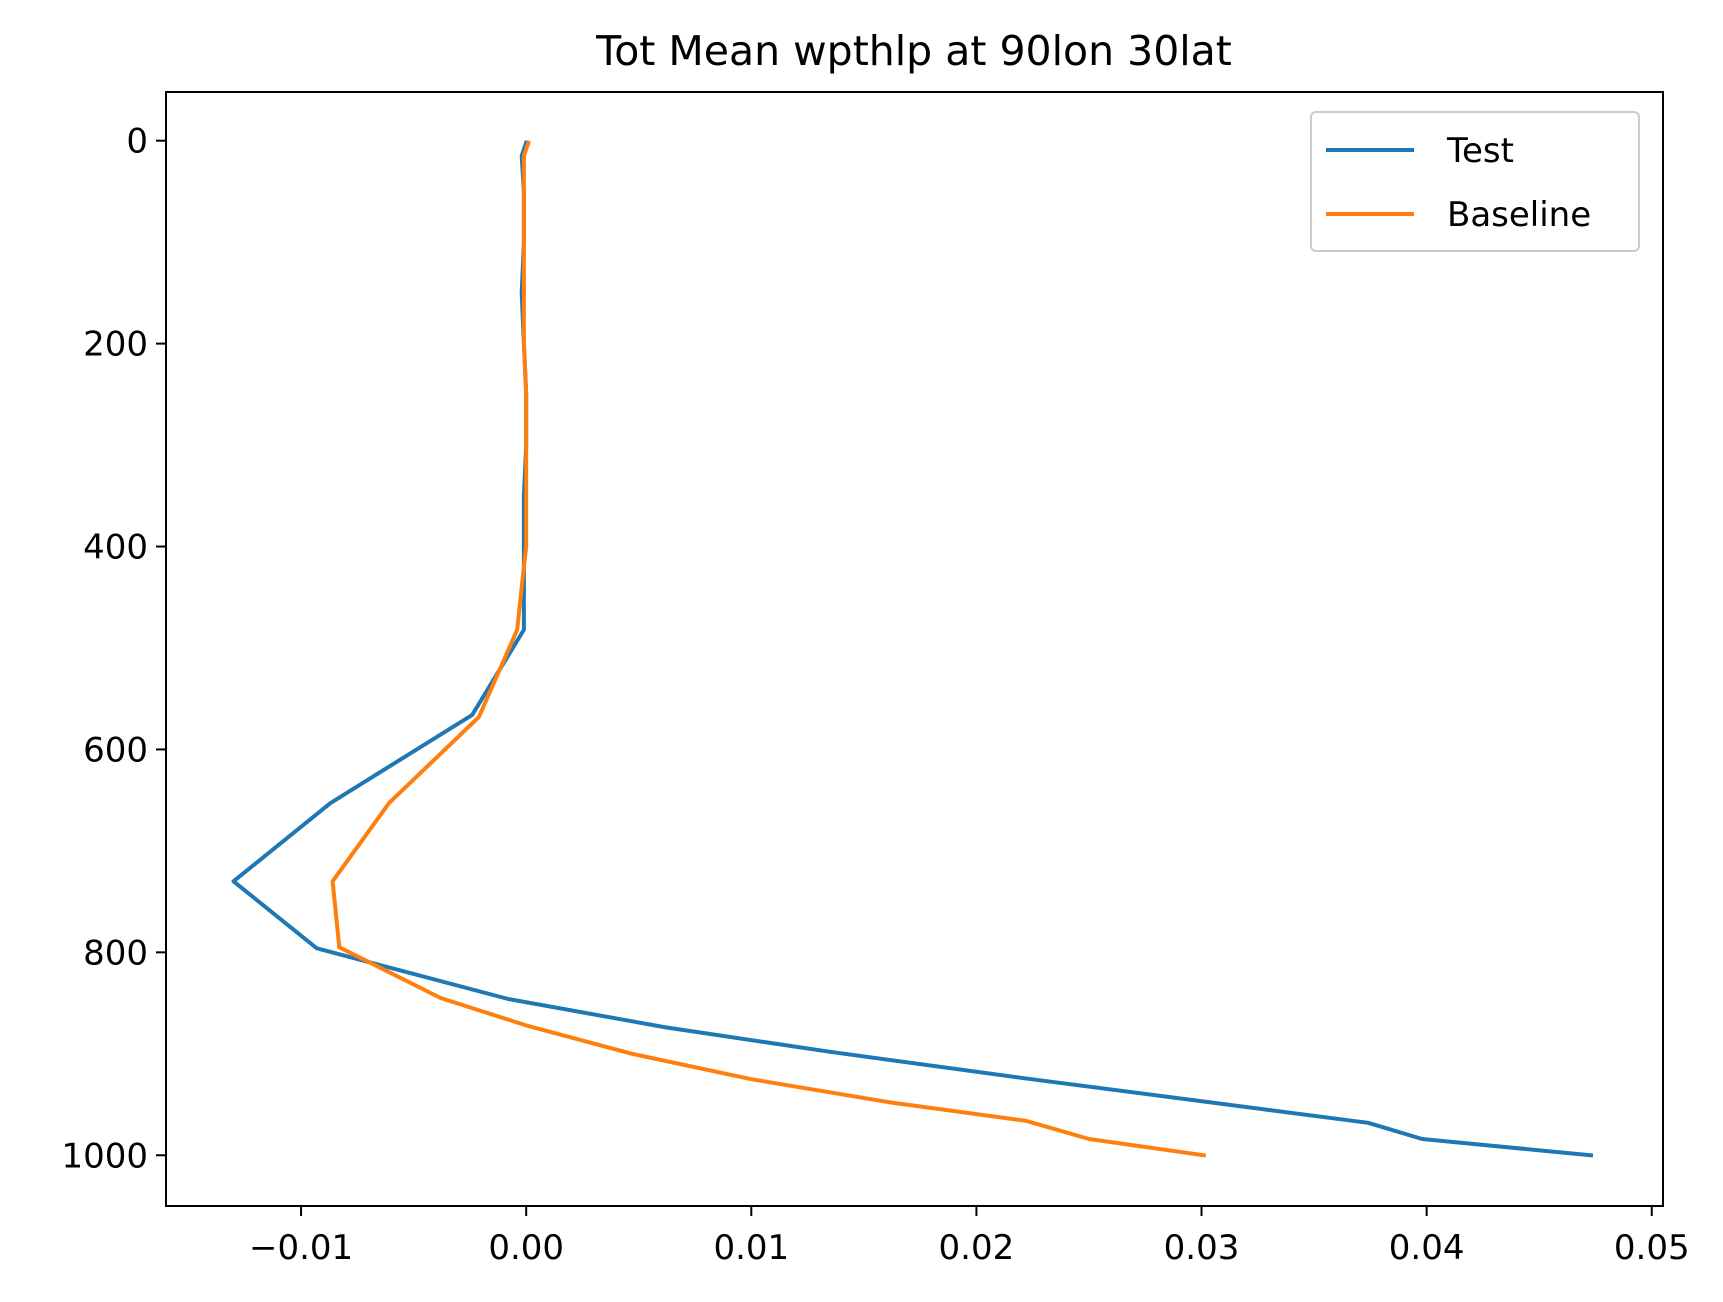 The height and width of the screenshot is (1302, 1723). I want to click on legend: Test Baseline, so click(1475, 181).